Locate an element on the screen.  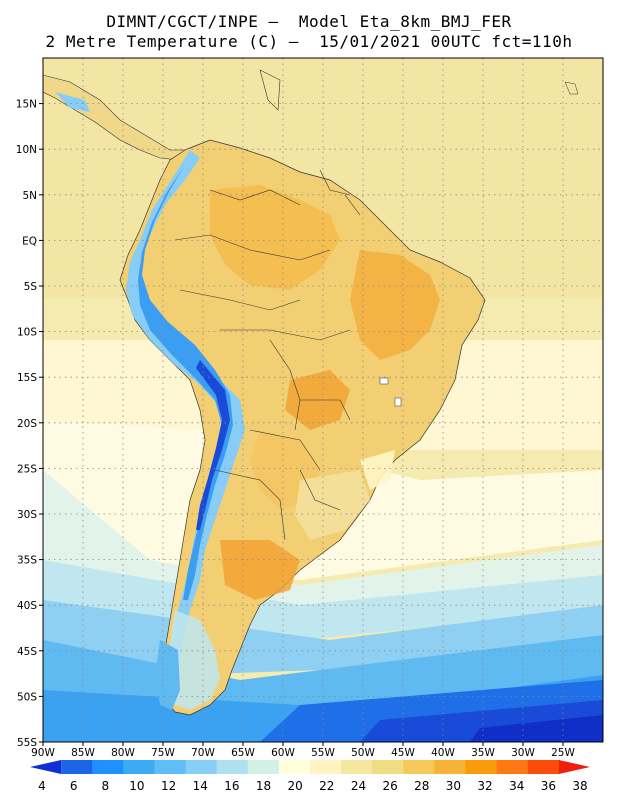
patagonia-cool-zone is located at coordinates (194, 660).